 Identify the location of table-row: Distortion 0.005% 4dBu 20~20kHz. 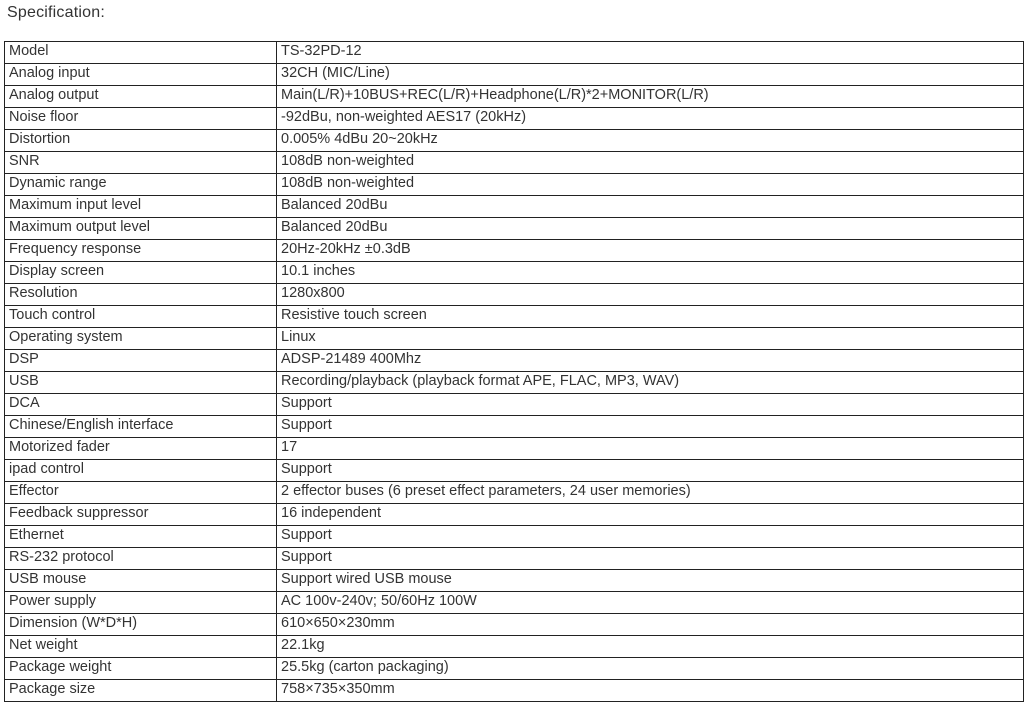
(514, 140).